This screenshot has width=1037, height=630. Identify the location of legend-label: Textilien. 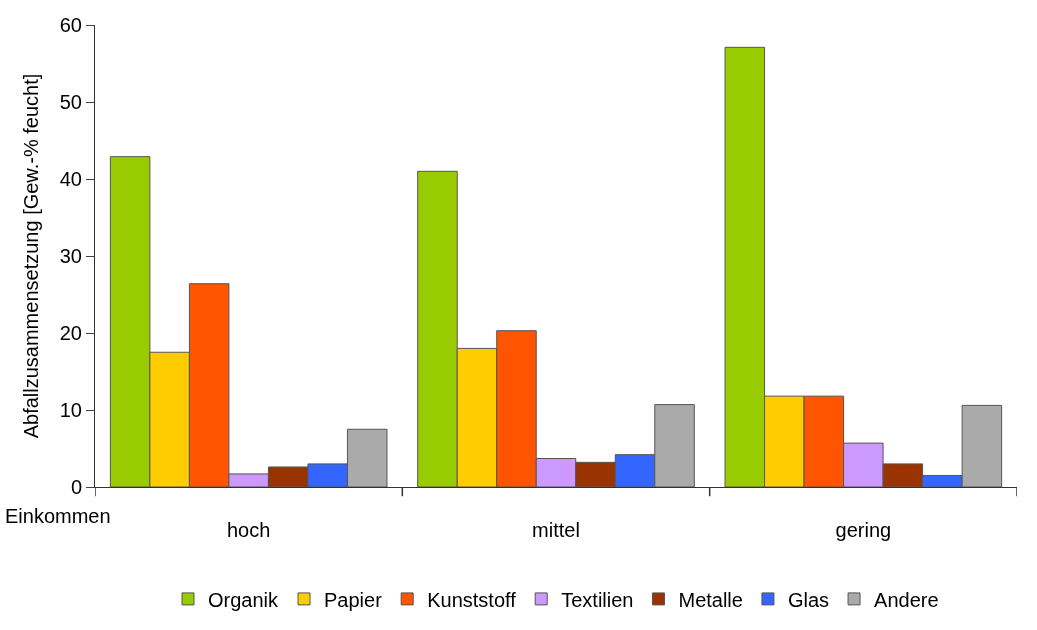
(597, 599).